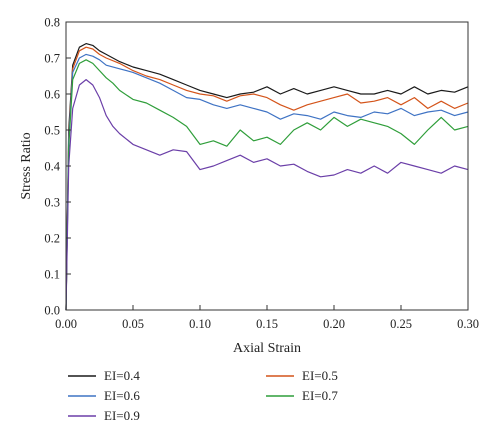 The height and width of the screenshot is (443, 500). What do you see at coordinates (52, 59) in the screenshot?
I see `y-tick-label: 0.7` at bounding box center [52, 59].